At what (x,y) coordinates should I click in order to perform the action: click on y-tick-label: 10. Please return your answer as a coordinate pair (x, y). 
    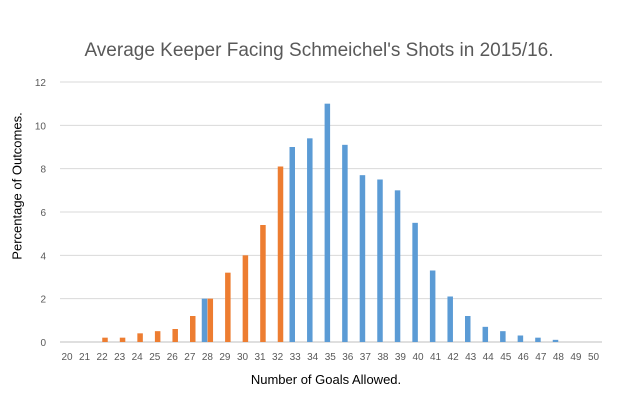
    Looking at the image, I should click on (41, 126).